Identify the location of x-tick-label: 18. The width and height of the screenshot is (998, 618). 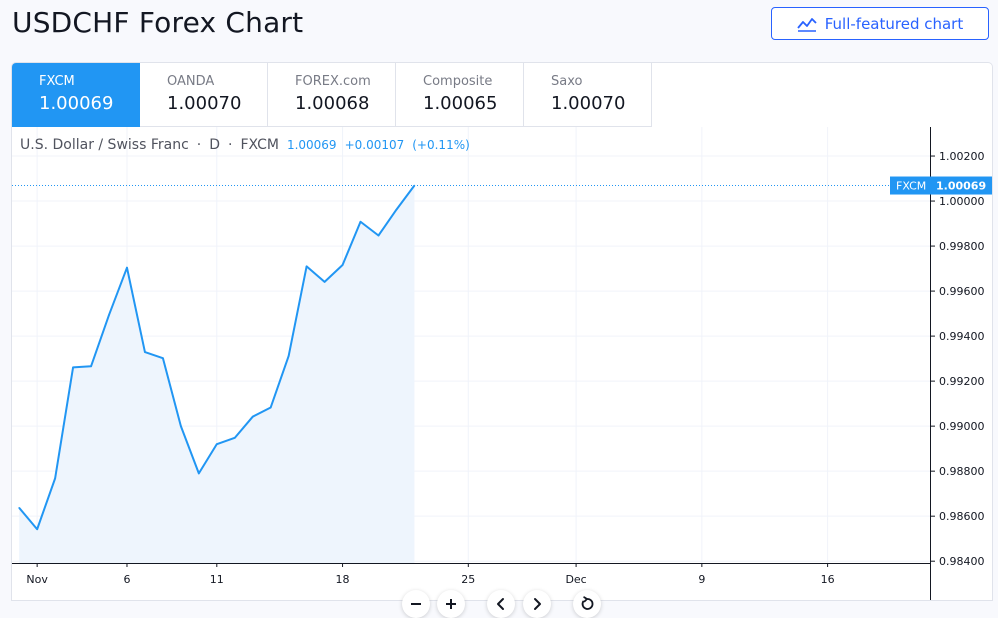
(343, 579).